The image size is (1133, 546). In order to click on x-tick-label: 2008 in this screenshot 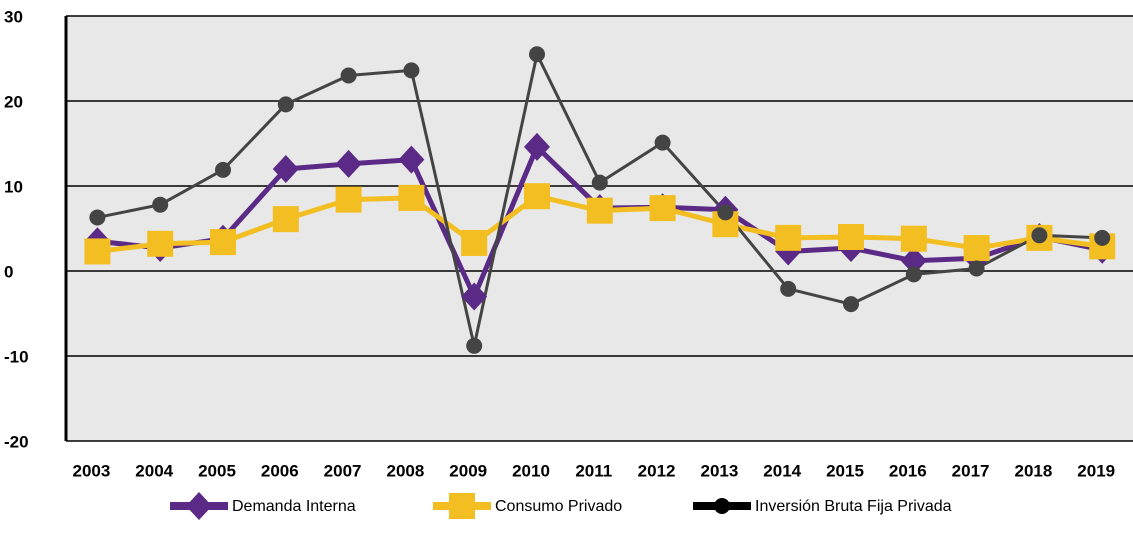, I will do `click(405, 470)`.